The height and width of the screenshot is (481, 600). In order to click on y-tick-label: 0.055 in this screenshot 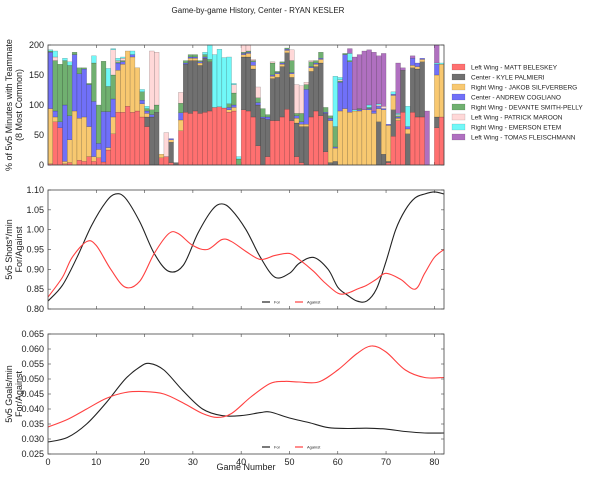, I will do `click(32, 364)`.